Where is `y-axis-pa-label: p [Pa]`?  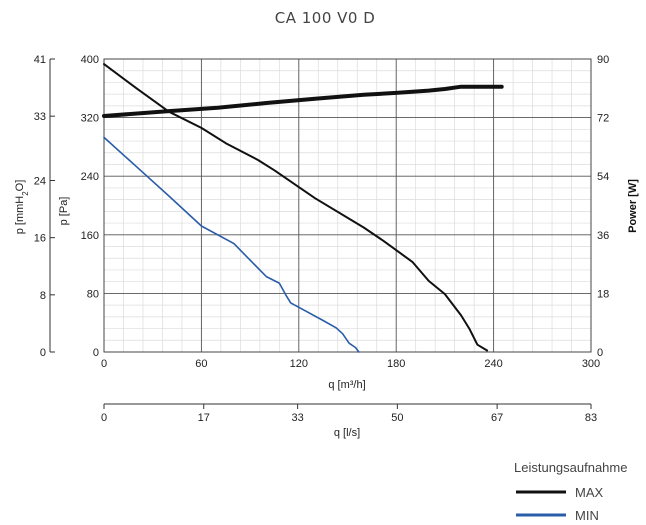 y-axis-pa-label: p [Pa] is located at coordinates (64, 211).